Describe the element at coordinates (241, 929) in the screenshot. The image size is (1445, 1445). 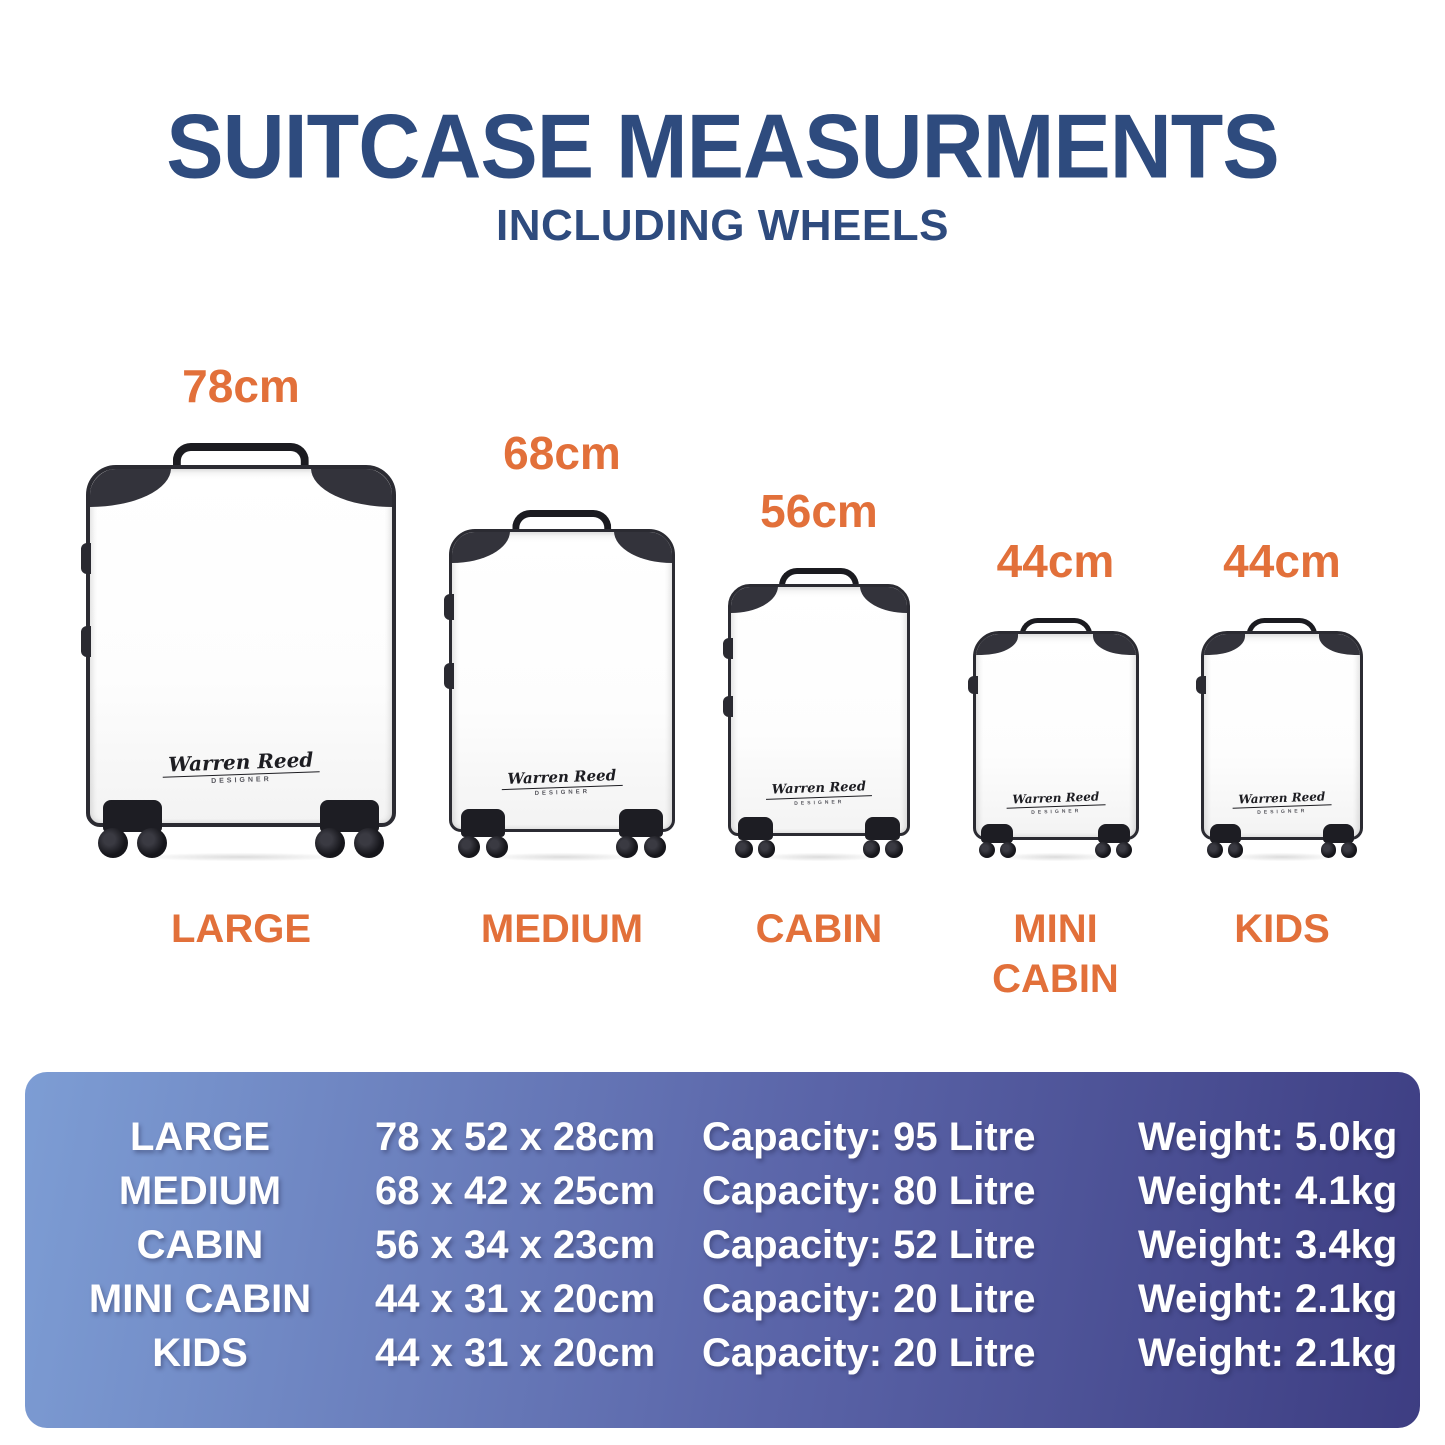
I see `size-name-large: LARGE` at that location.